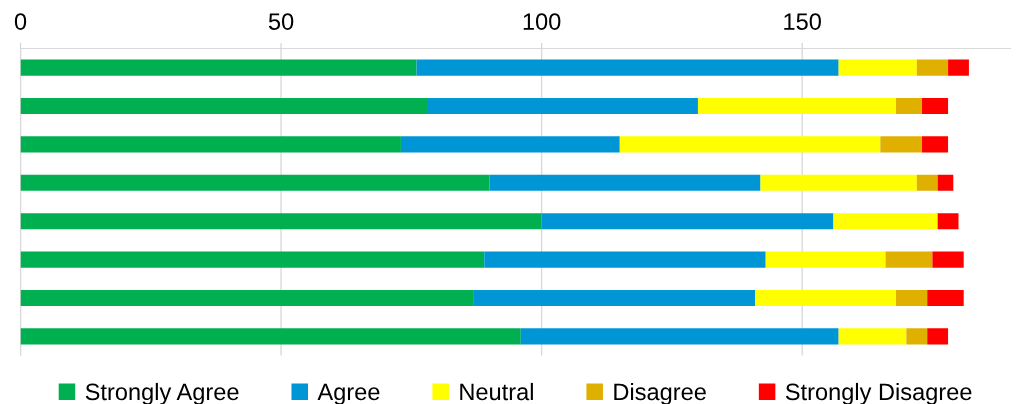 The image size is (1026, 404). What do you see at coordinates (542, 21) in the screenshot?
I see `x-tick-label: 100` at bounding box center [542, 21].